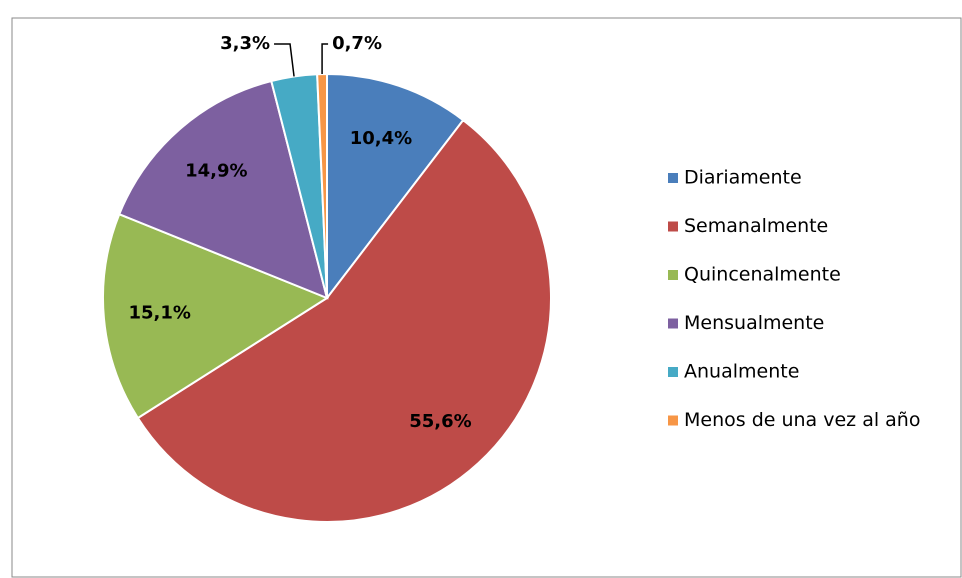 The image size is (962, 578). What do you see at coordinates (357, 43) in the screenshot?
I see `data-label: 0,7%` at bounding box center [357, 43].